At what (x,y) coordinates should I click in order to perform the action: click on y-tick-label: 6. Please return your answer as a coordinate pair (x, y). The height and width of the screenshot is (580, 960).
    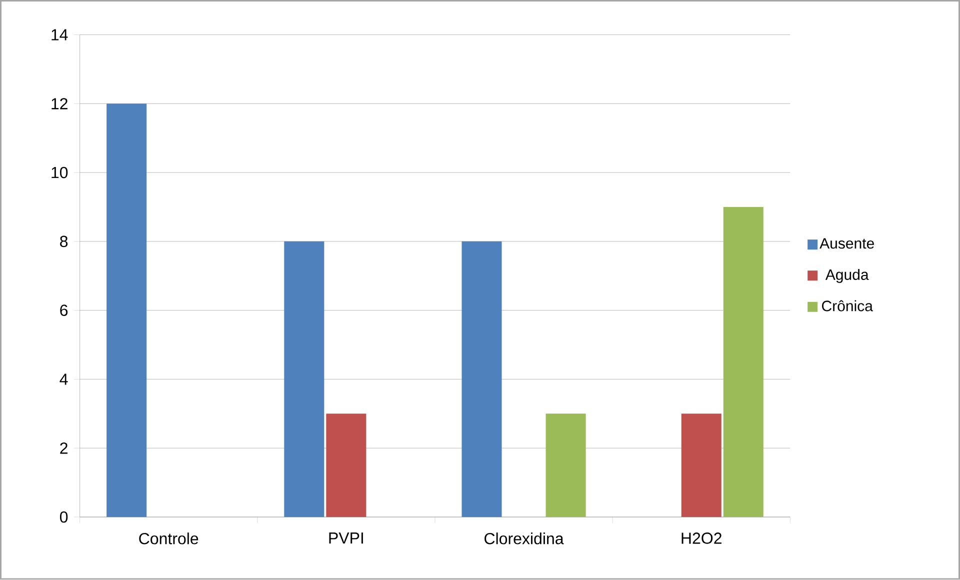
    Looking at the image, I should click on (64, 310).